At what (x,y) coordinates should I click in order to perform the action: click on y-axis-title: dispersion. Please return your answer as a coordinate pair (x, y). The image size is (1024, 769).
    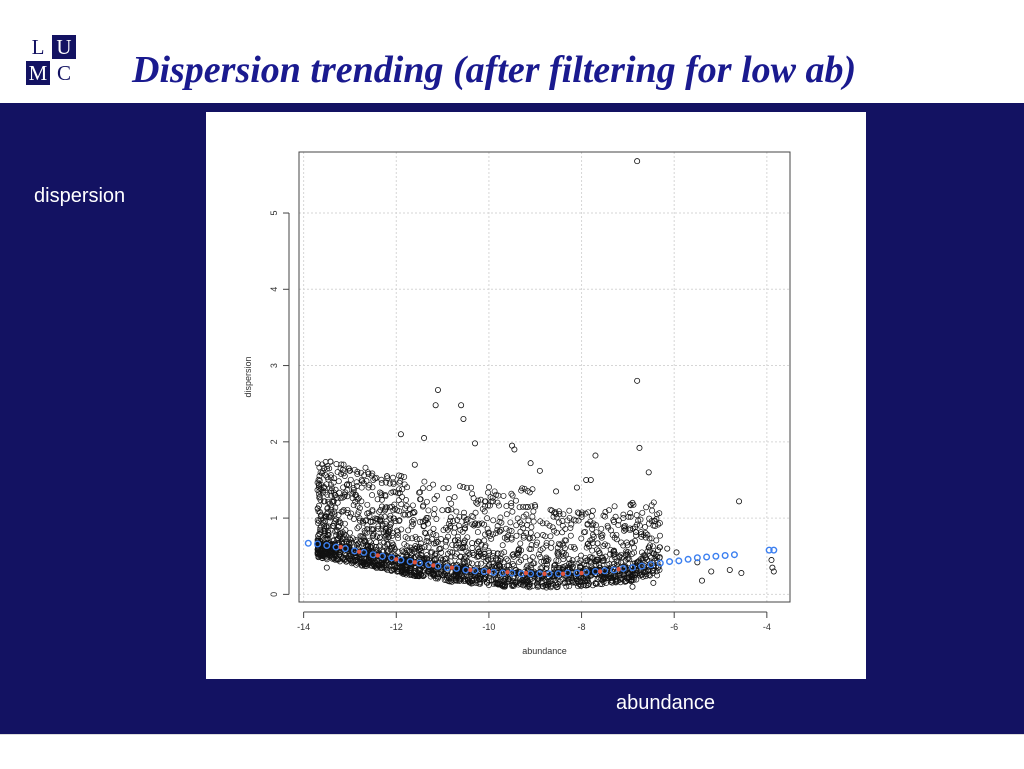
    Looking at the image, I should click on (248, 376).